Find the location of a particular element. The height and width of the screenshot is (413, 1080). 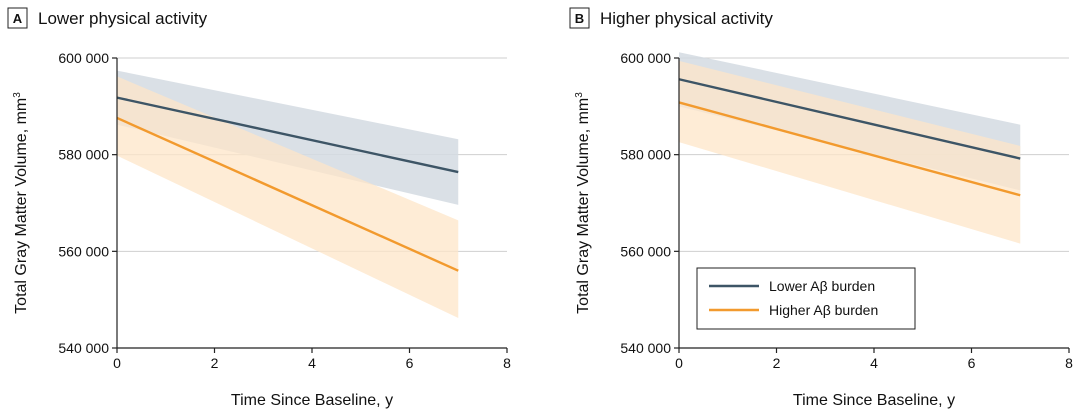

panel-letter: A is located at coordinates (18, 18).